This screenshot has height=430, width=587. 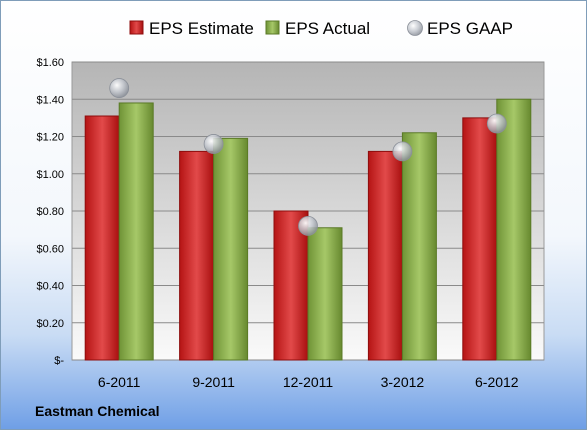 I want to click on x-tick-label: 6-2012, so click(x=497, y=382).